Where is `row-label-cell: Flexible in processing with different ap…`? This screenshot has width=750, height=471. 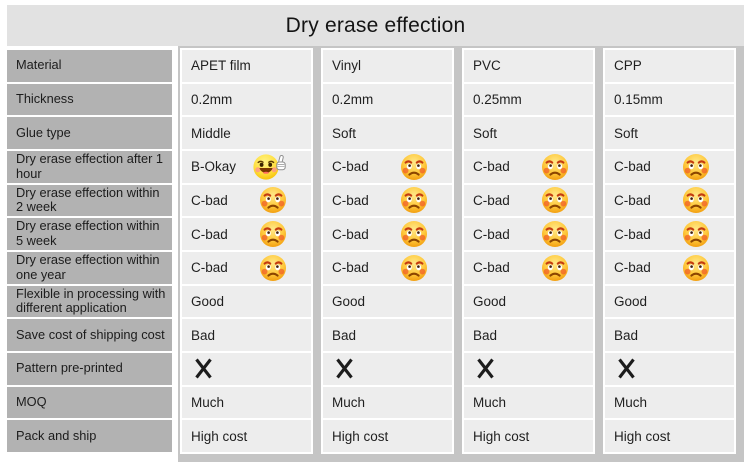
row-label-cell: Flexible in processing with different ap… is located at coordinates (89, 301).